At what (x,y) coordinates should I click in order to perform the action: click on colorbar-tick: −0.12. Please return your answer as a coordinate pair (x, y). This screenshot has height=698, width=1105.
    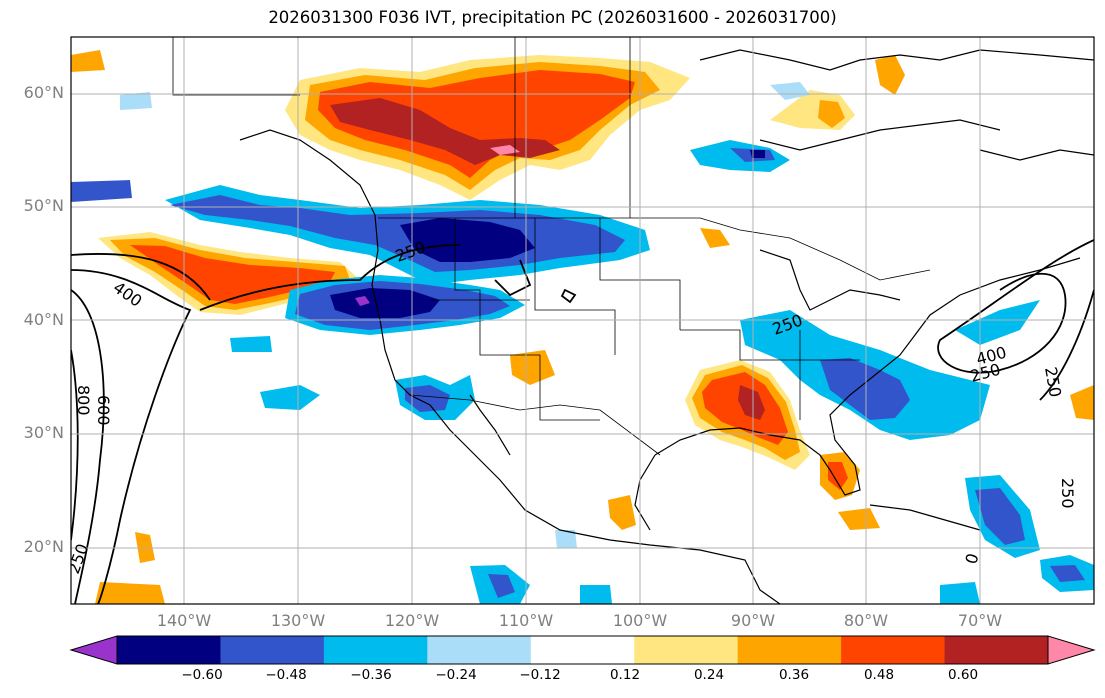
    Looking at the image, I should click on (540, 675).